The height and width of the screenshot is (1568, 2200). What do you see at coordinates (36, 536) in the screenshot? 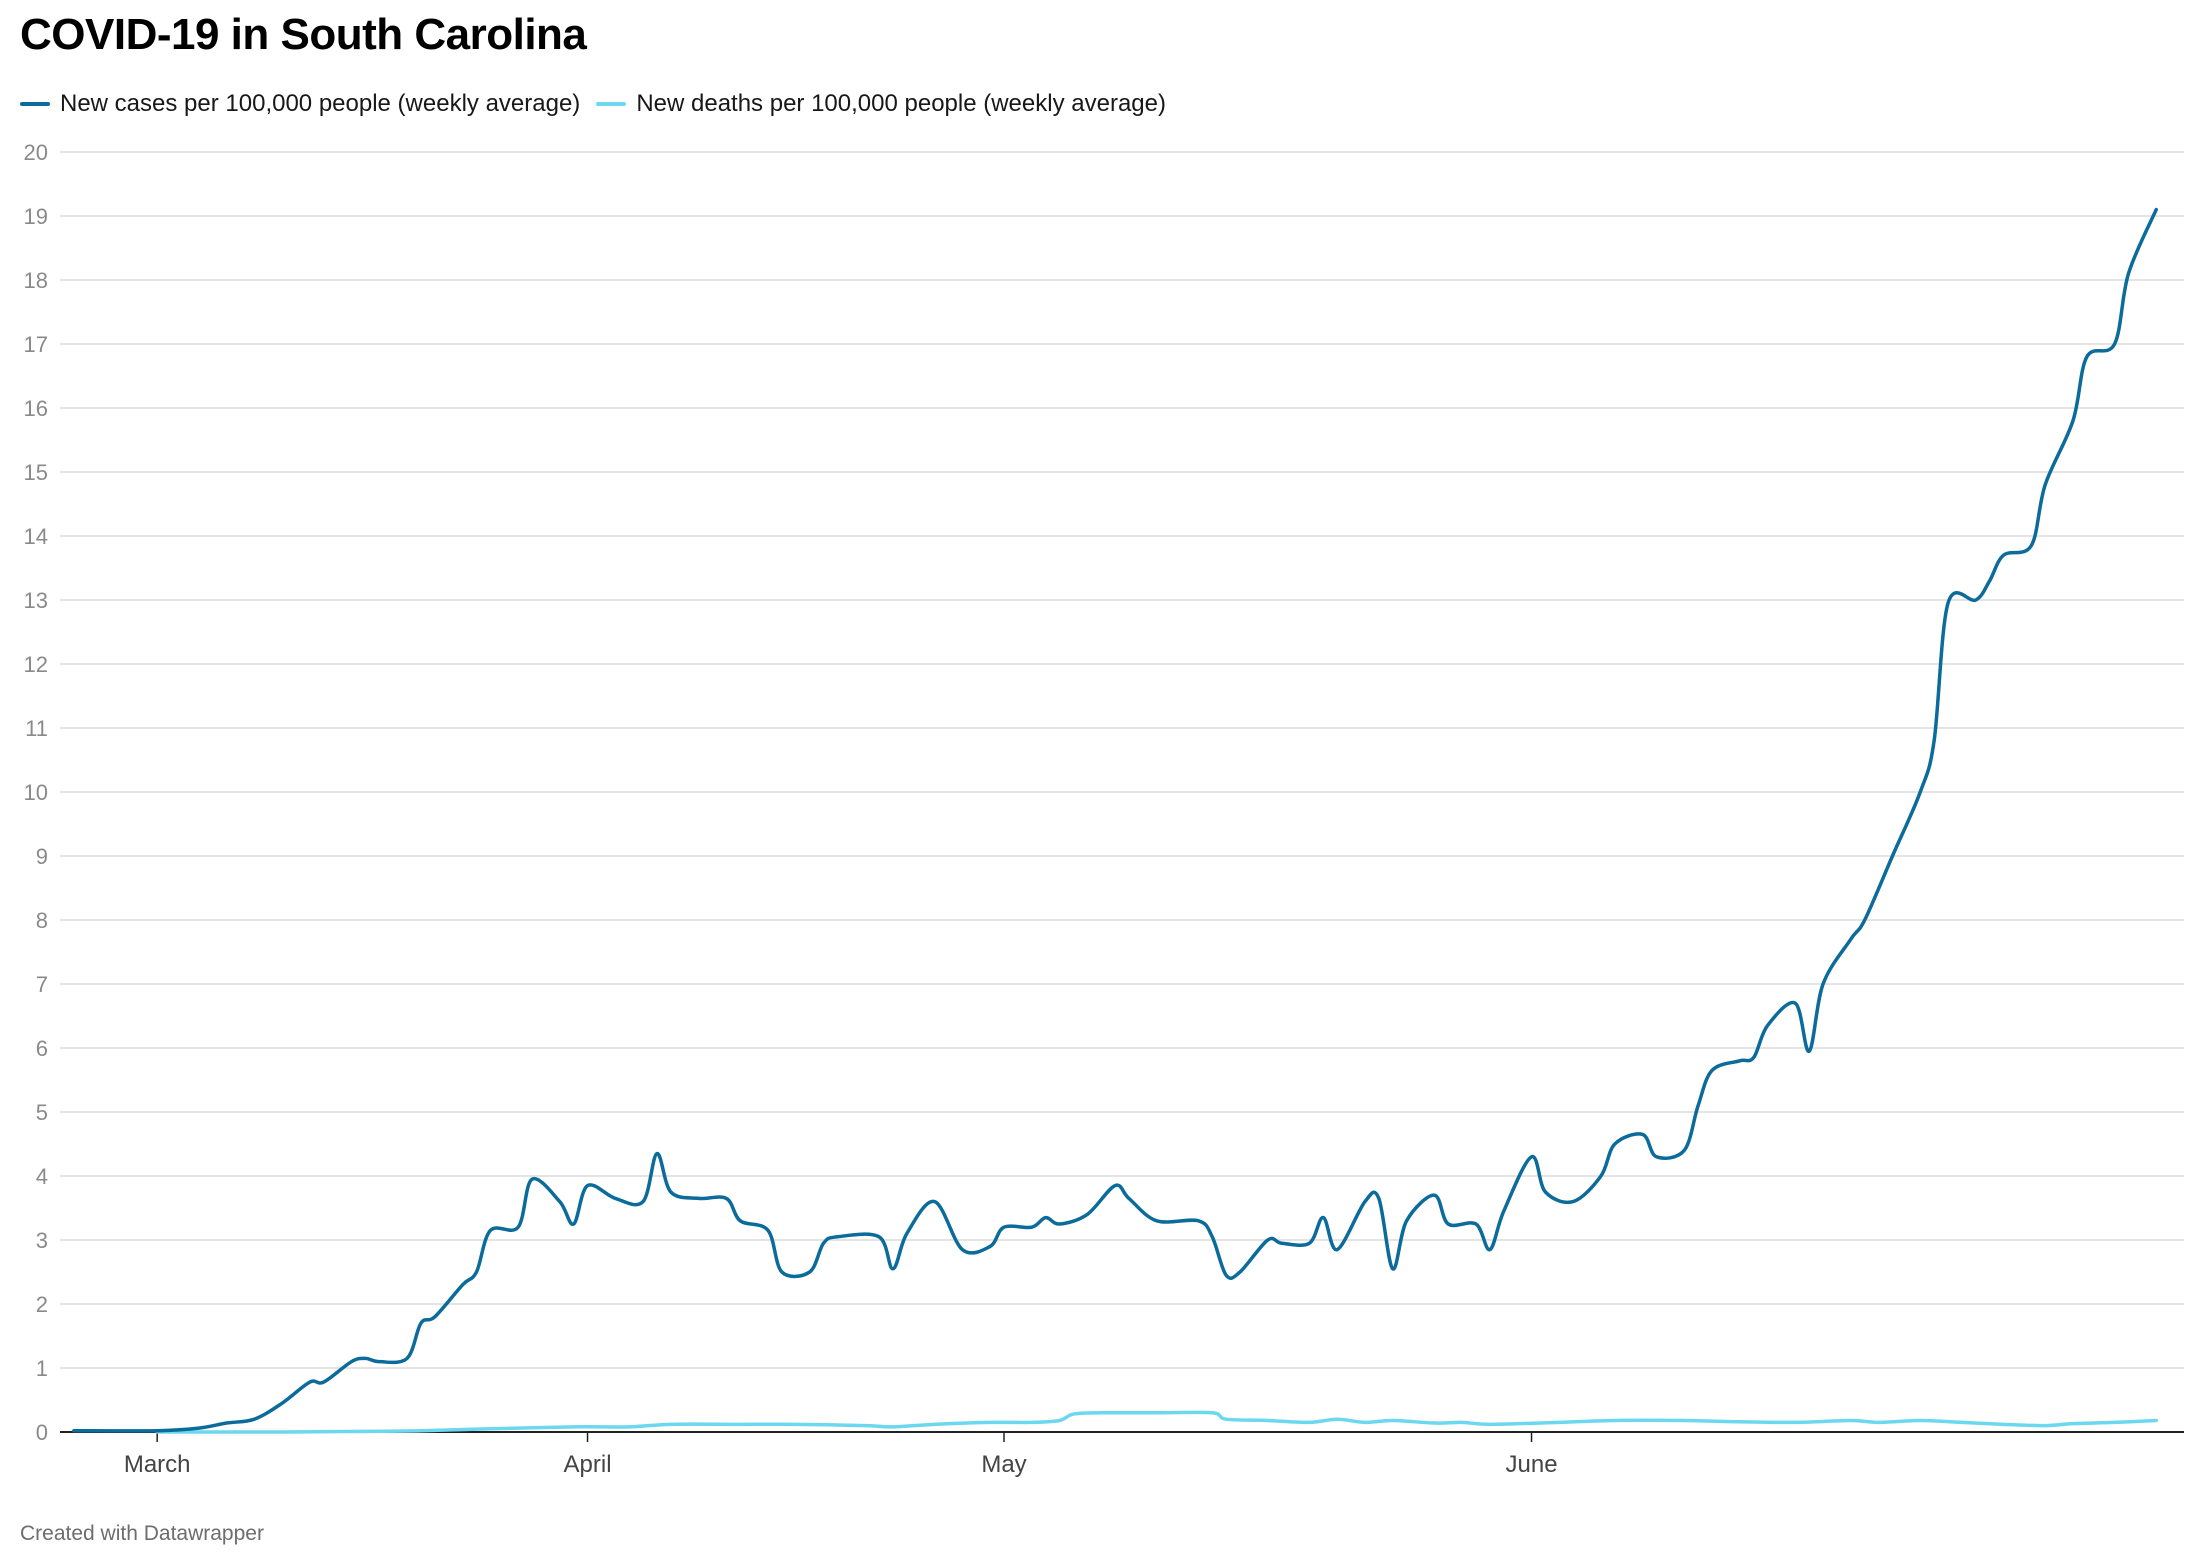
I see `y-tick-label: 14` at bounding box center [36, 536].